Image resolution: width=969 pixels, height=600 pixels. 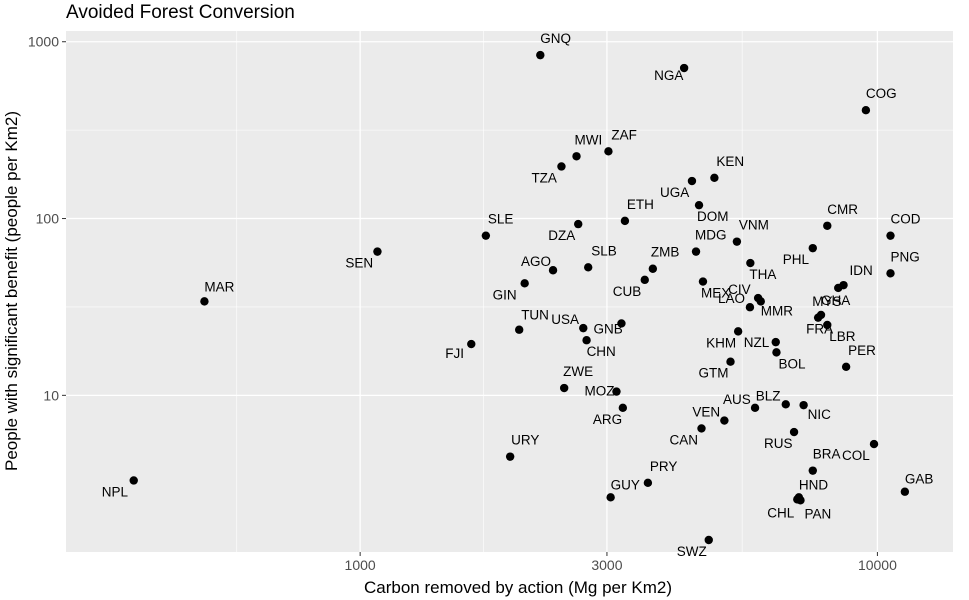 What do you see at coordinates (607, 328) in the screenshot?
I see `point-label-gnb: GNB` at bounding box center [607, 328].